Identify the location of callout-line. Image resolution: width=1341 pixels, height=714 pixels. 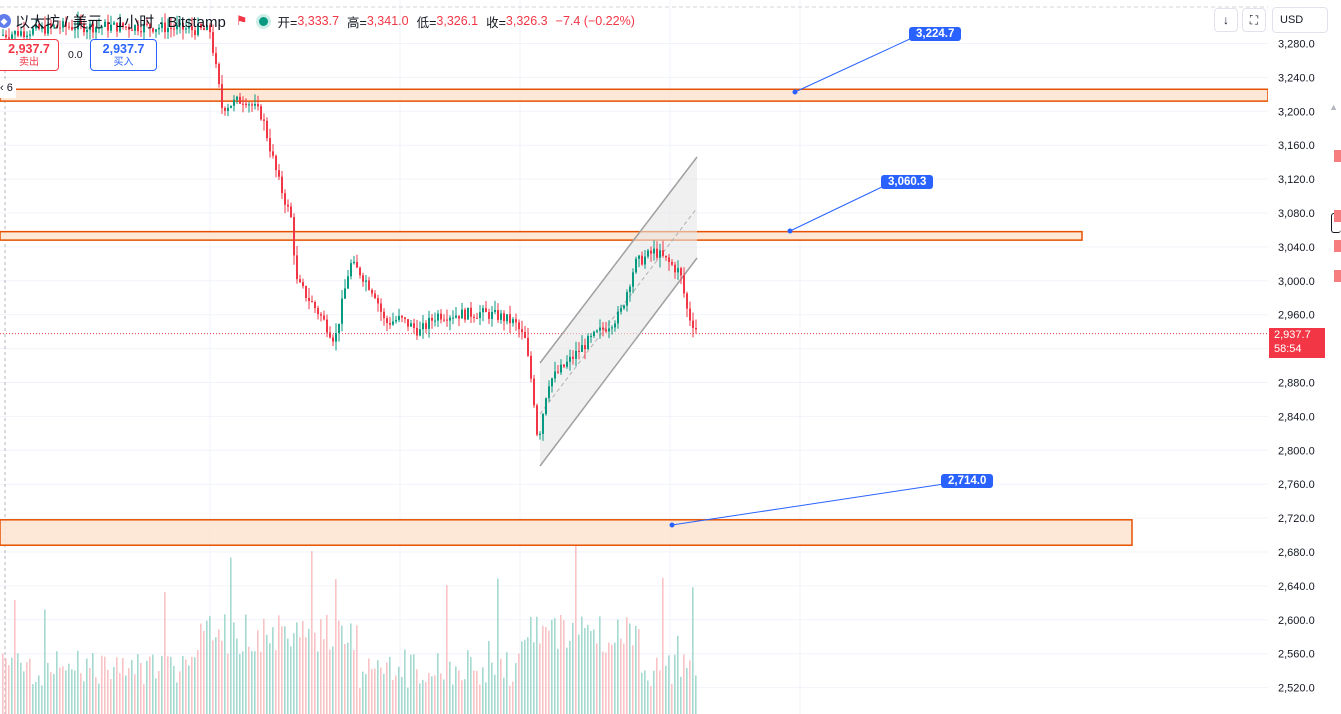
(837, 208).